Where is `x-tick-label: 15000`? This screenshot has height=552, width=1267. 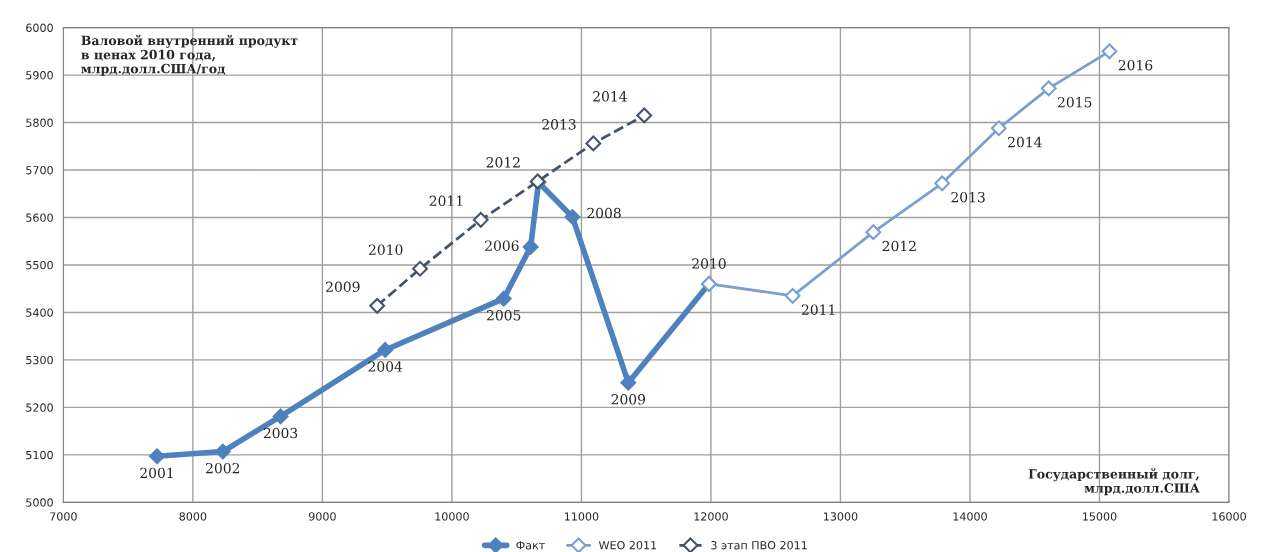
x-tick-label: 15000 is located at coordinates (1100, 516).